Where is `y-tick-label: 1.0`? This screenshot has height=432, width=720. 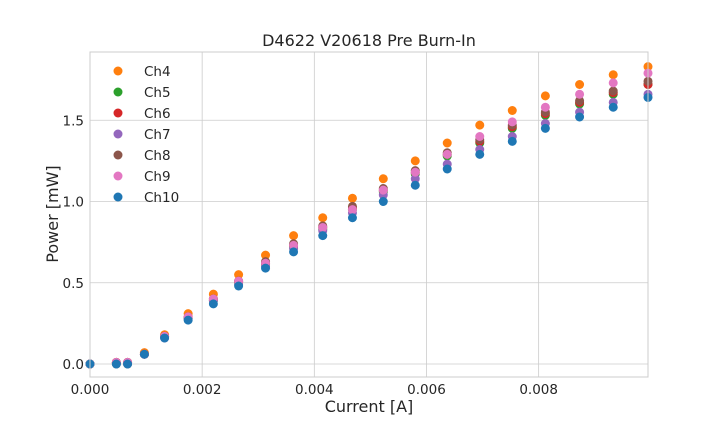
y-tick-label: 1.0 is located at coordinates (73, 203).